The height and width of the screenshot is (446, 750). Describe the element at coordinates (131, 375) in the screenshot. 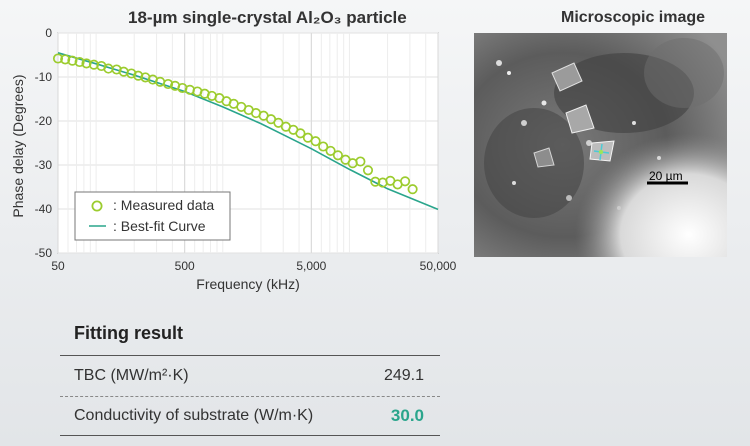

I see `tbc-label: TBC (MW/m²·K)` at that location.